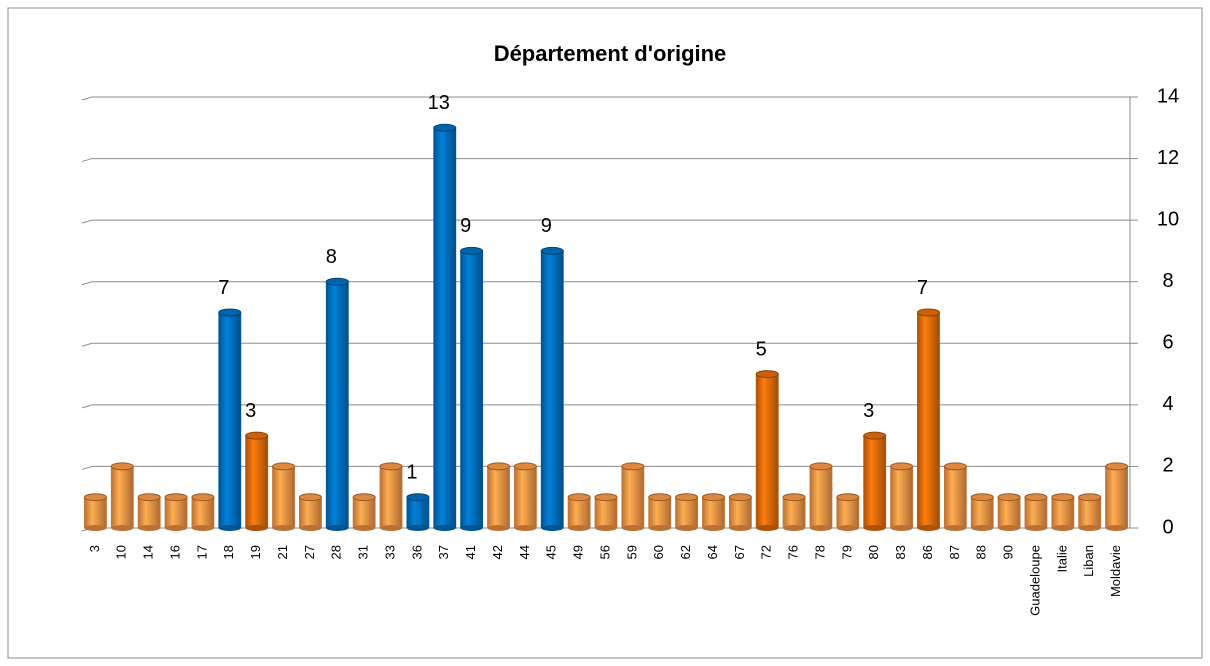 This screenshot has height=666, width=1210. I want to click on x-tick-label: 44, so click(524, 552).